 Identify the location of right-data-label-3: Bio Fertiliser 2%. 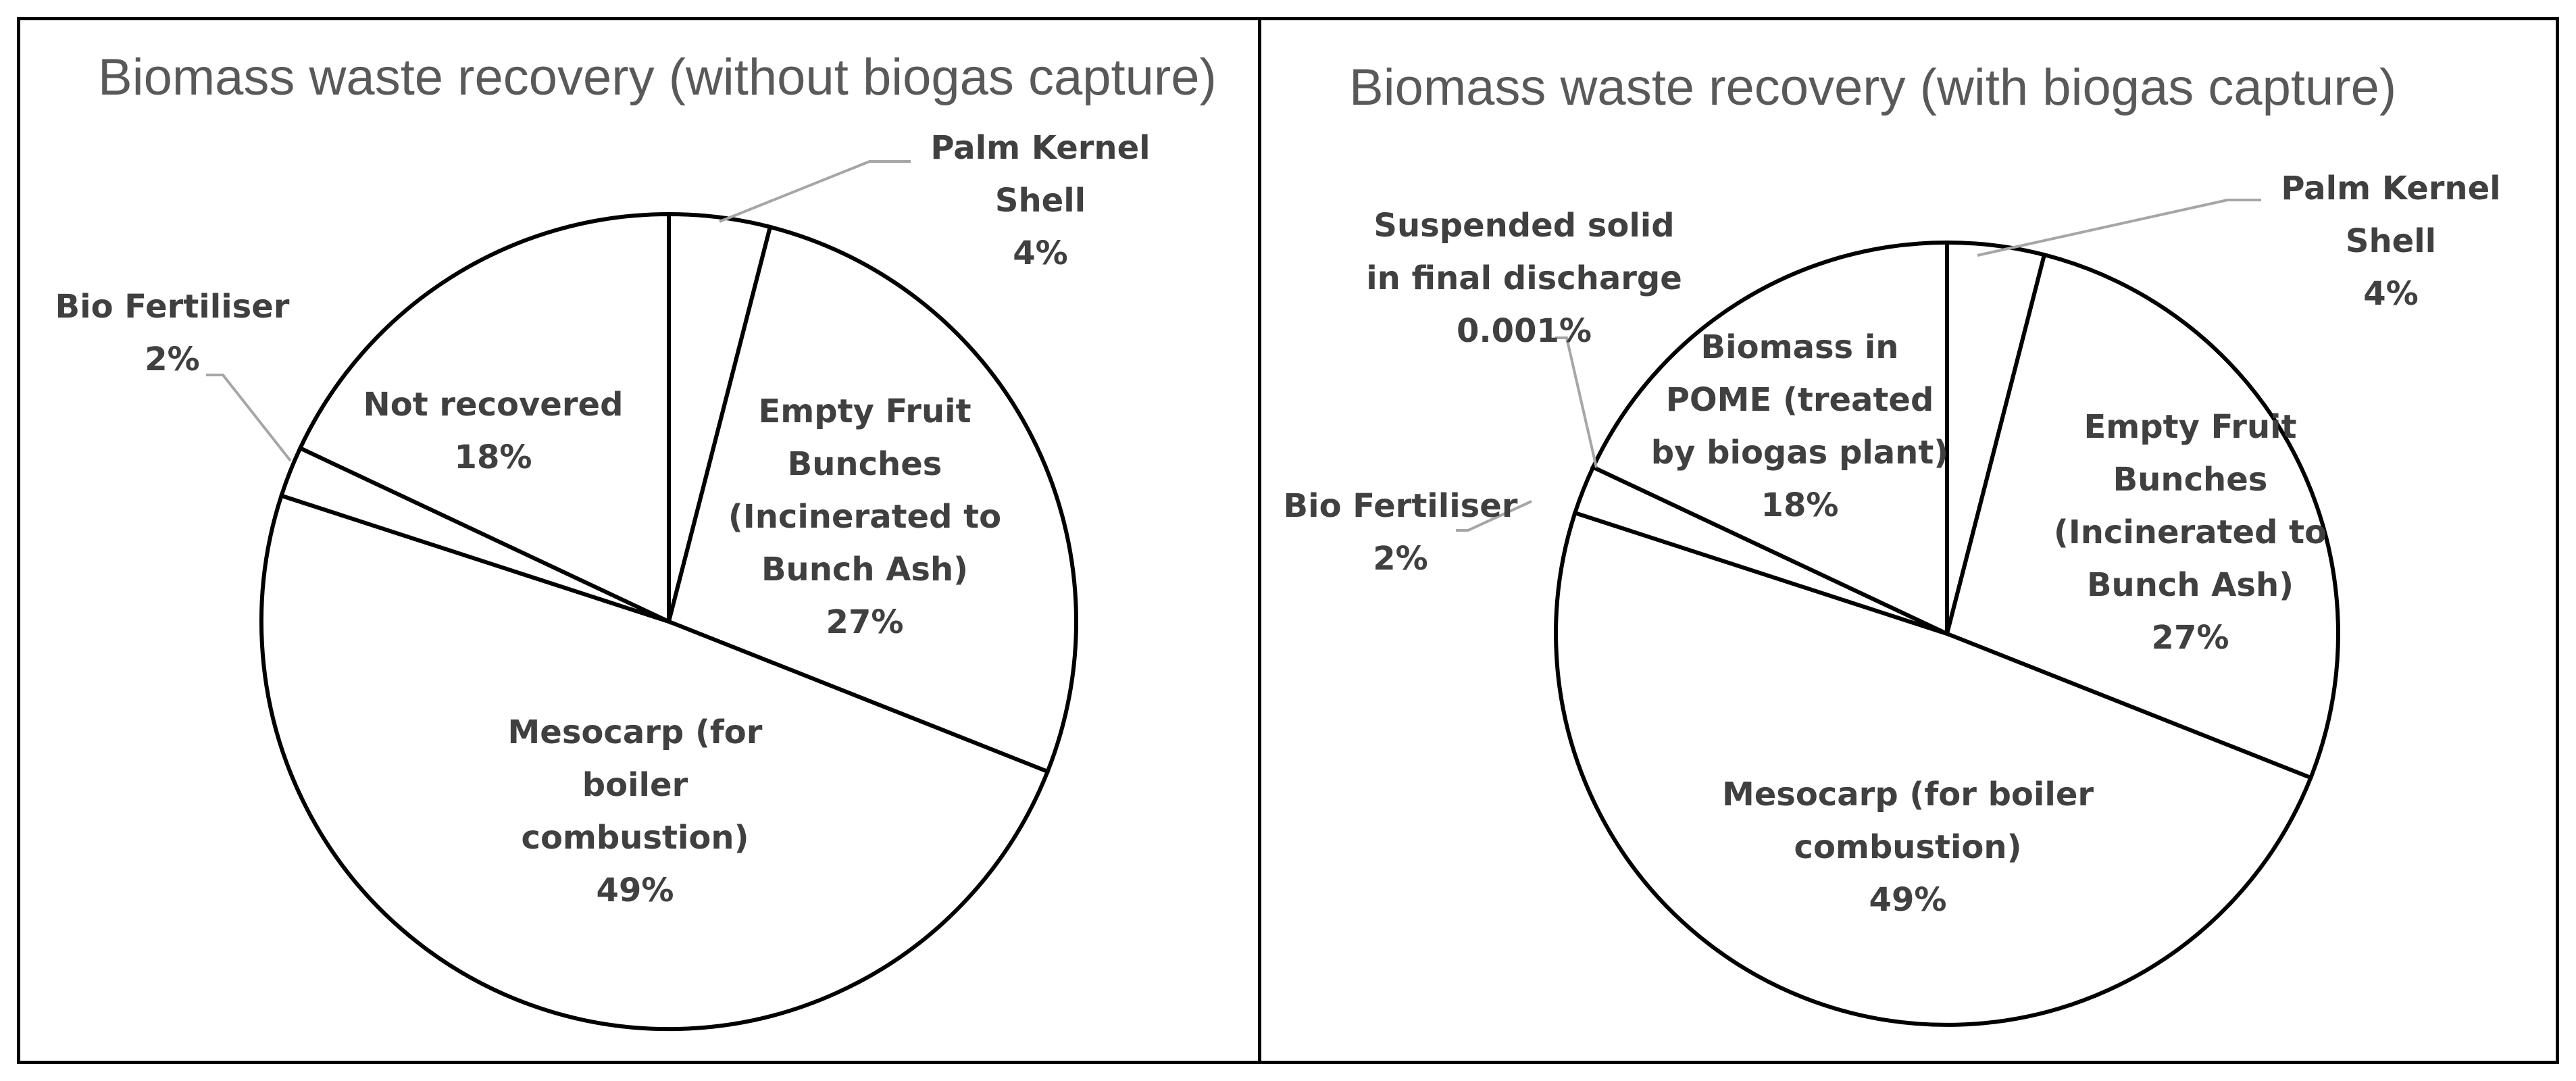
(1401, 532).